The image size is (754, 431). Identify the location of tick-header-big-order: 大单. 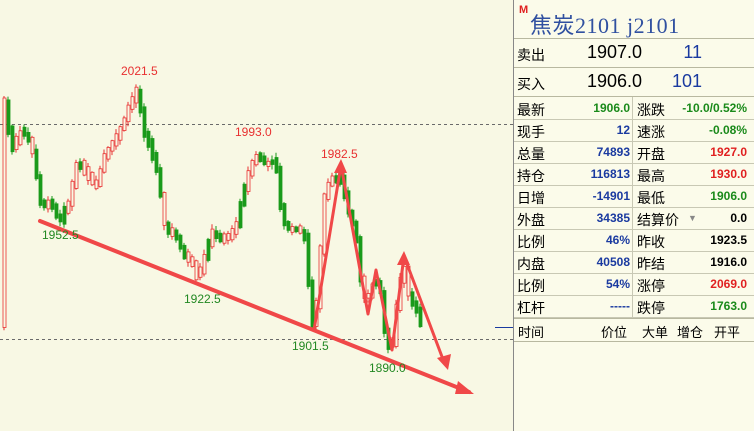
(655, 332).